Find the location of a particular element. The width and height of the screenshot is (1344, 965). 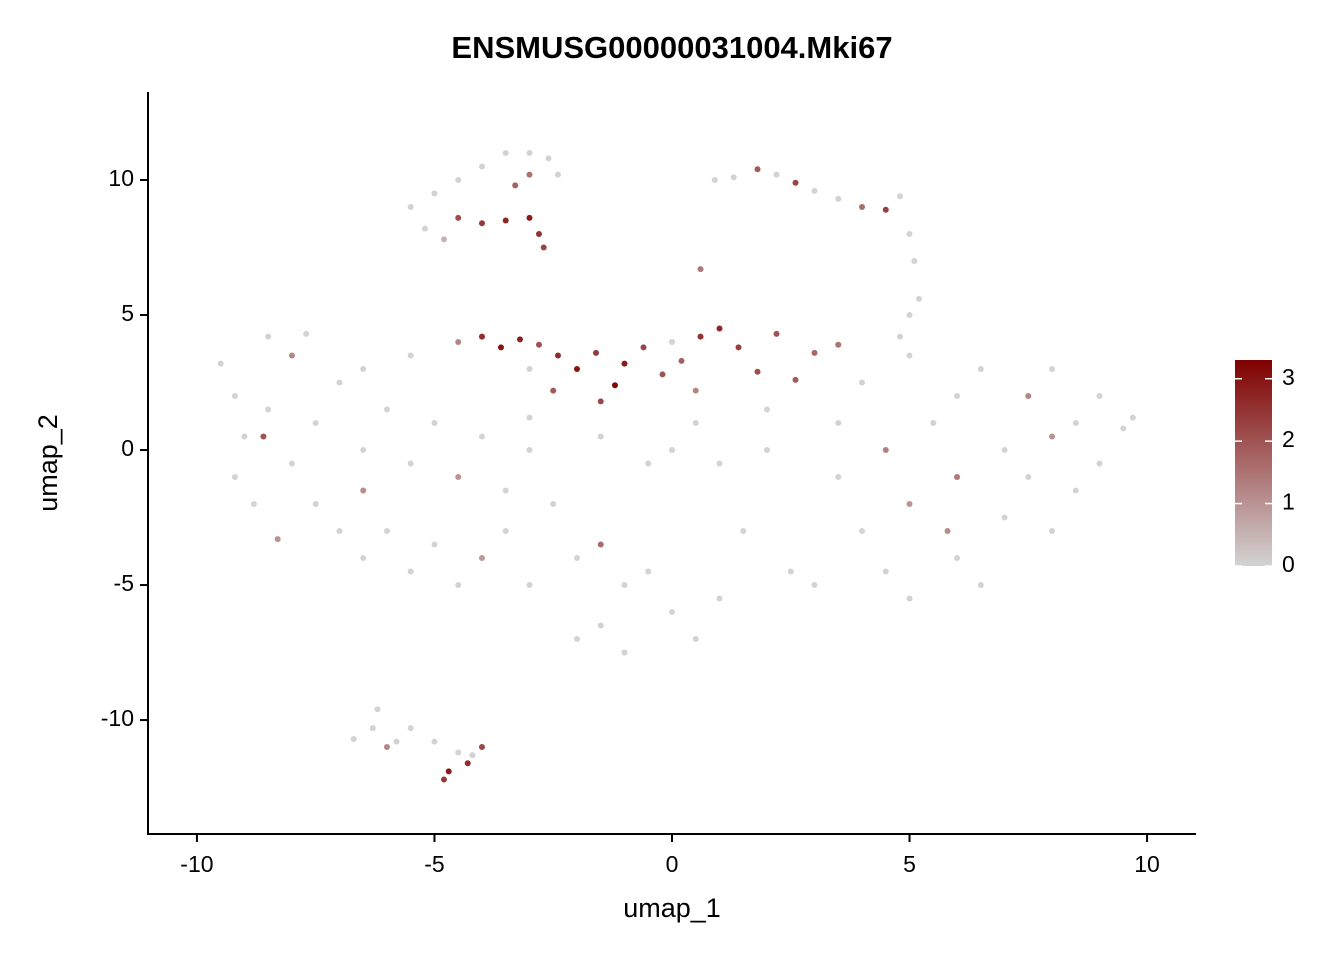

x-tick-label: 10 is located at coordinates (1147, 864).